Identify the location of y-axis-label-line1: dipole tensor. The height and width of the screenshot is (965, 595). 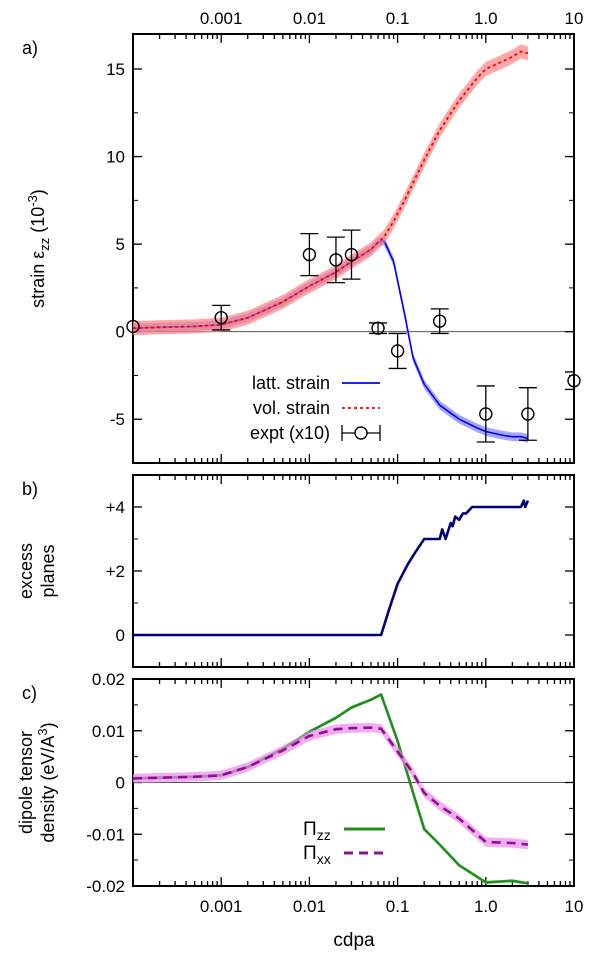
(26, 782).